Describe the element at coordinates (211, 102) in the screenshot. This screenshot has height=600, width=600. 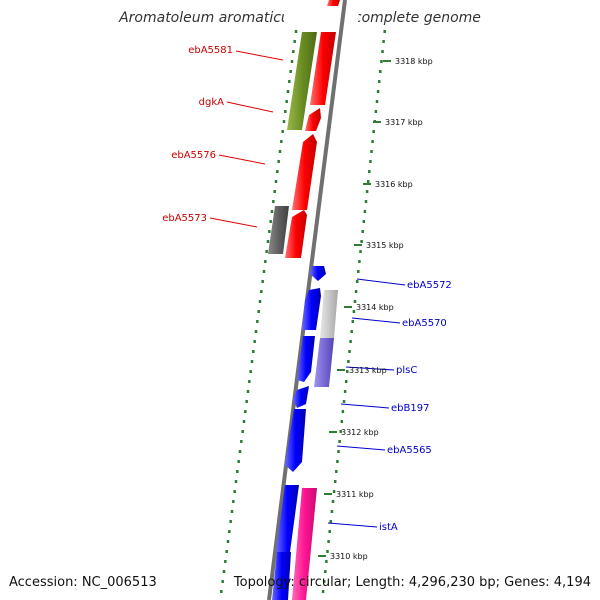
I see `gene-label: dgkA` at that location.